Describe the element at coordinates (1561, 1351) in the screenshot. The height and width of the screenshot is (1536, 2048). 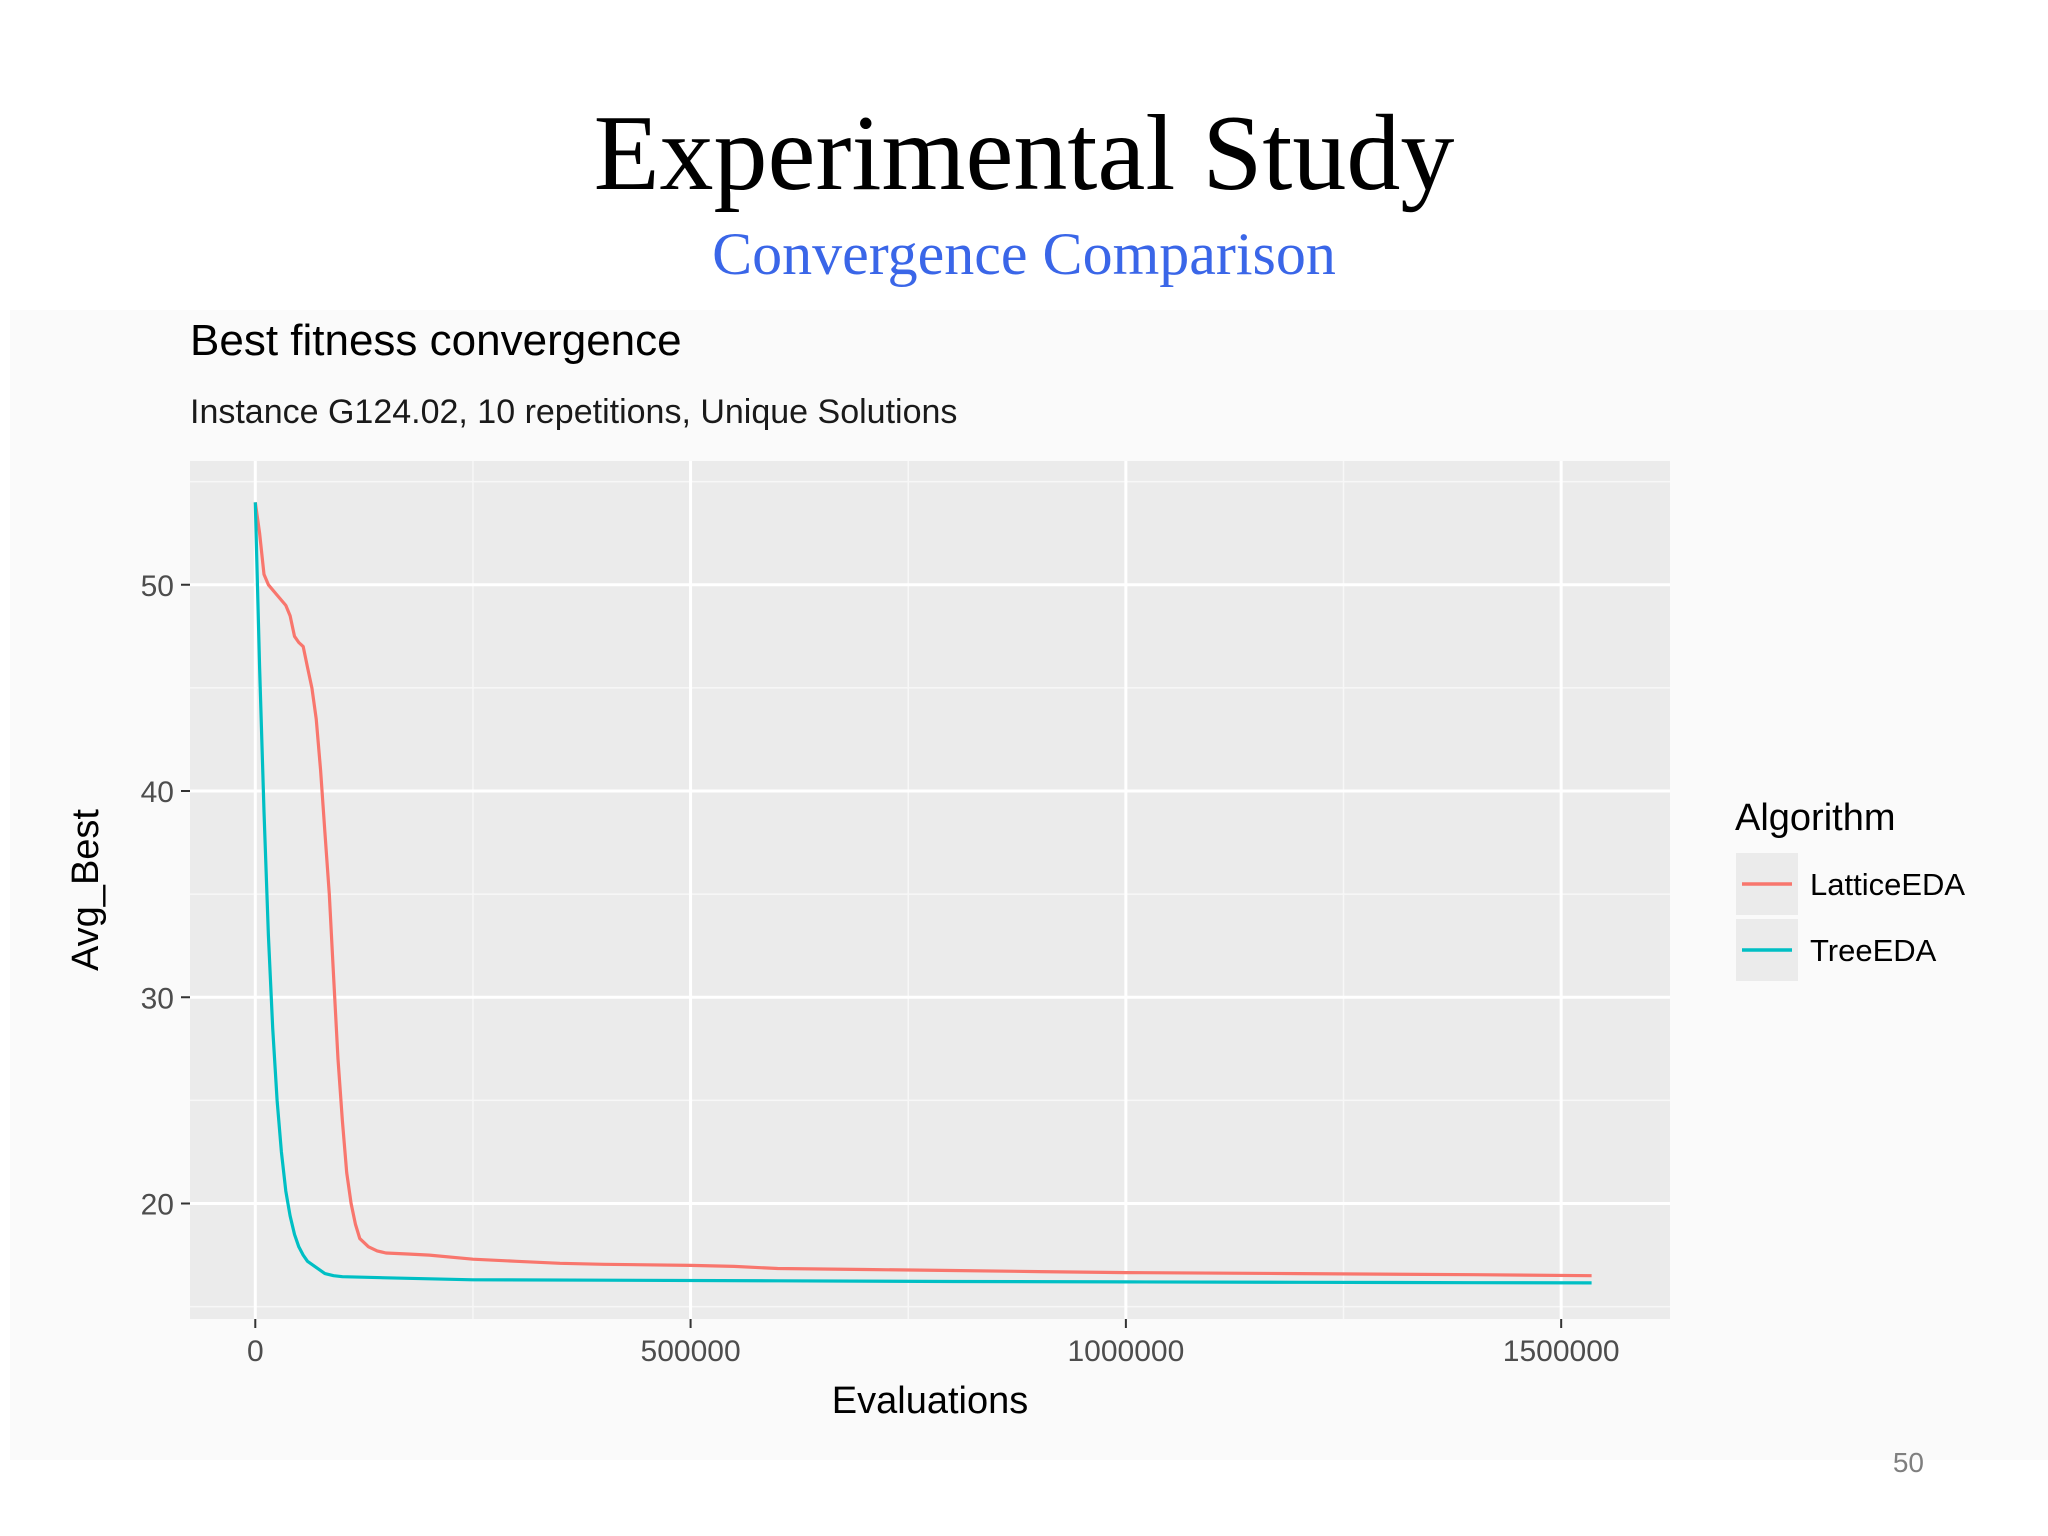
I see `x-tick-label: 1500000` at that location.